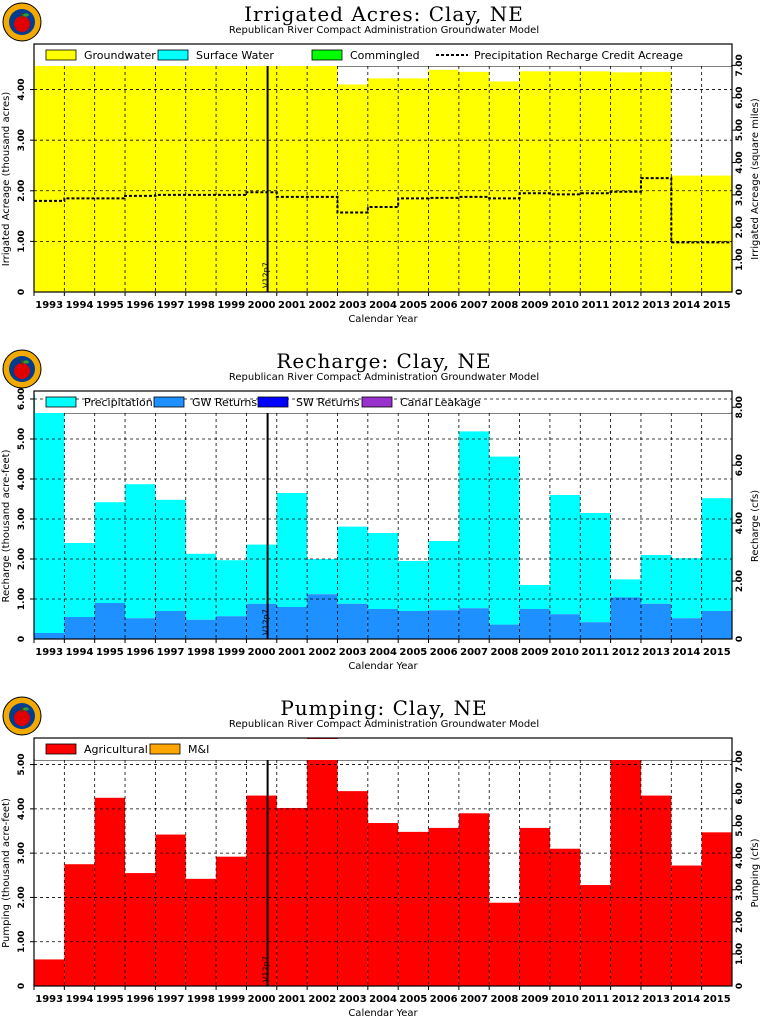  Describe the element at coordinates (201, 652) in the screenshot. I see `x-tick-label: 1998` at that location.